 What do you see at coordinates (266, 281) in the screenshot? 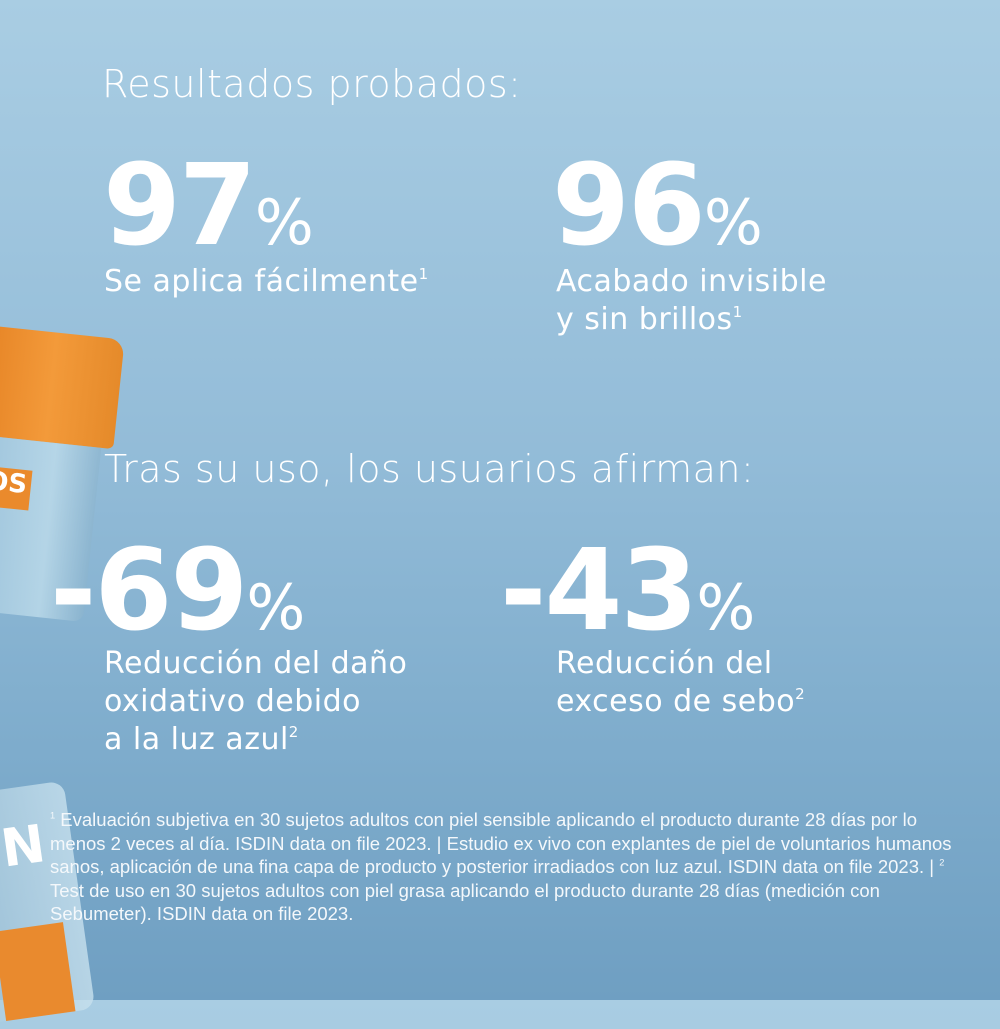
I see `stat-label: Se aplica fácilmente1` at bounding box center [266, 281].